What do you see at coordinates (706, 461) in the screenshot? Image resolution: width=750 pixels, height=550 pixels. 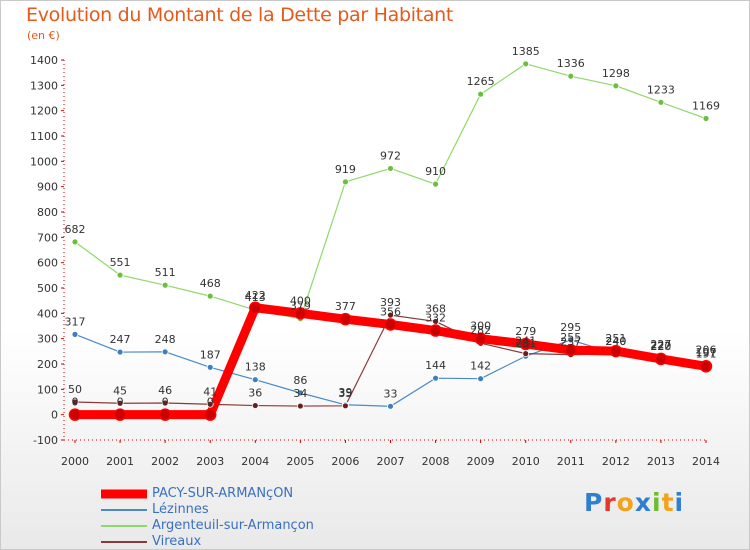 I see `x-tick-label: 2014` at bounding box center [706, 461].